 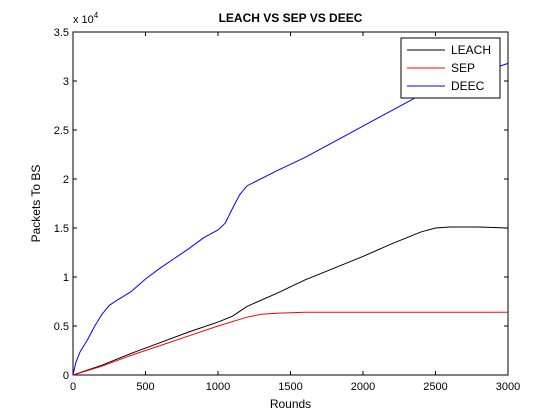 What do you see at coordinates (61, 131) in the screenshot?
I see `y-tick-label: 2.5` at bounding box center [61, 131].